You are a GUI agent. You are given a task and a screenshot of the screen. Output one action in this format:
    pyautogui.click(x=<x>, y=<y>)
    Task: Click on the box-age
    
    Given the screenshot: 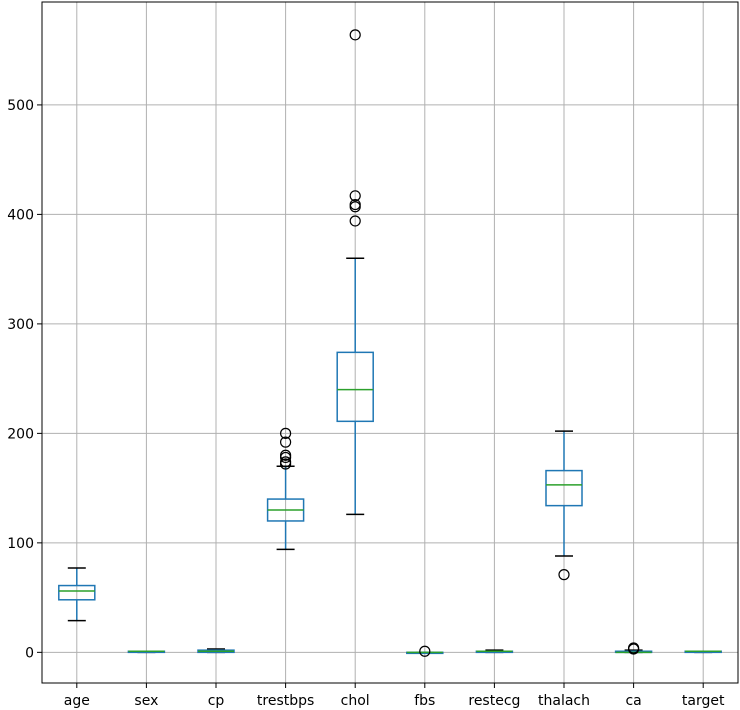 What is the action you would take?
    pyautogui.click(x=77, y=594)
    